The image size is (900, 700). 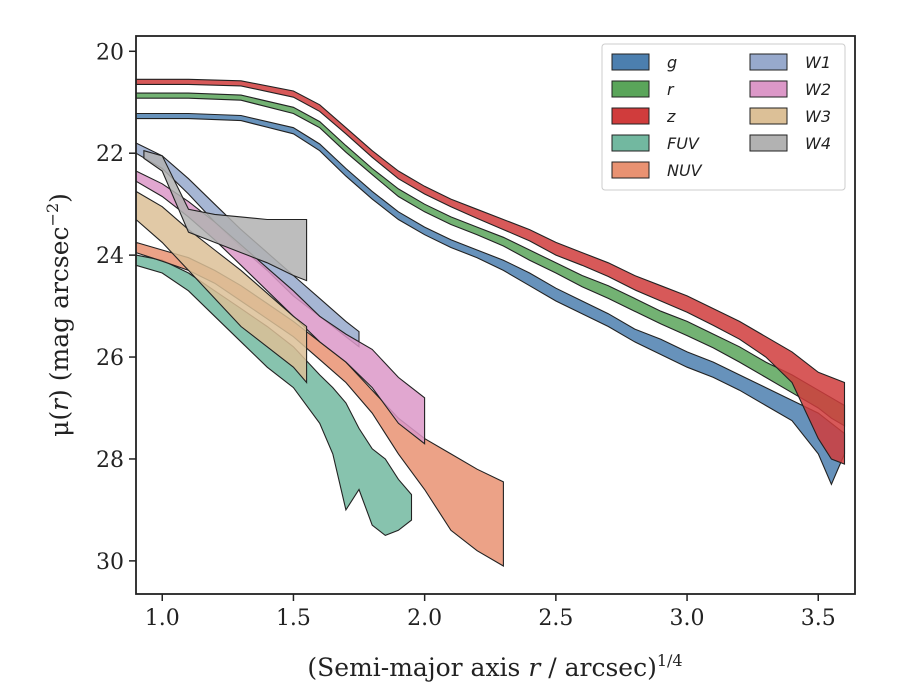 What do you see at coordinates (424, 618) in the screenshot?
I see `x-tick-label: 2.0` at bounding box center [424, 618].